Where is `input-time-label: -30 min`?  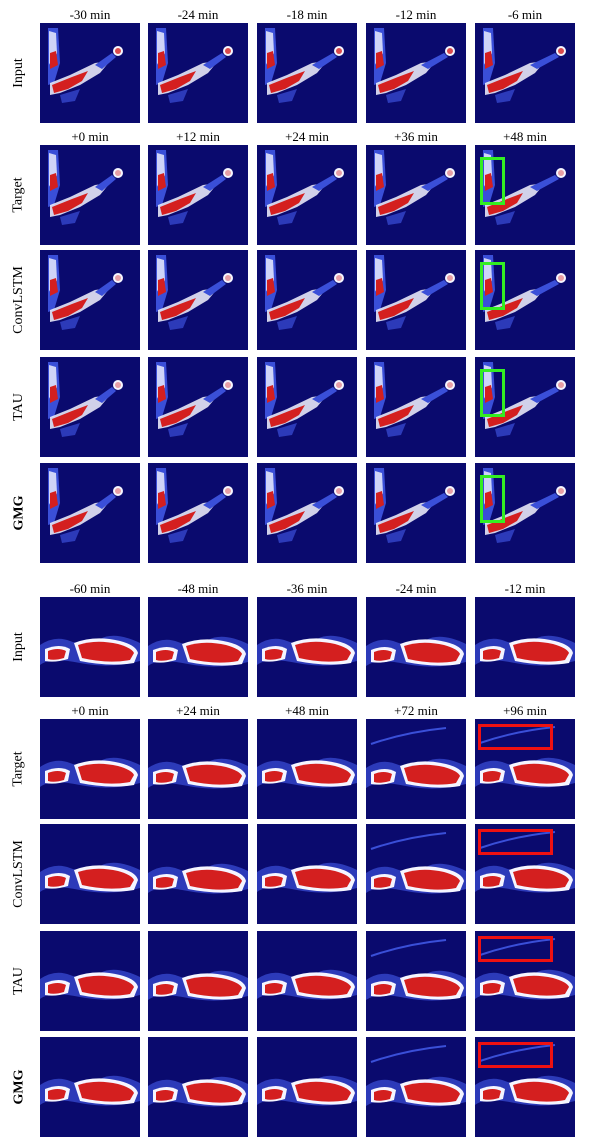 input-time-label: -30 min is located at coordinates (90, 14).